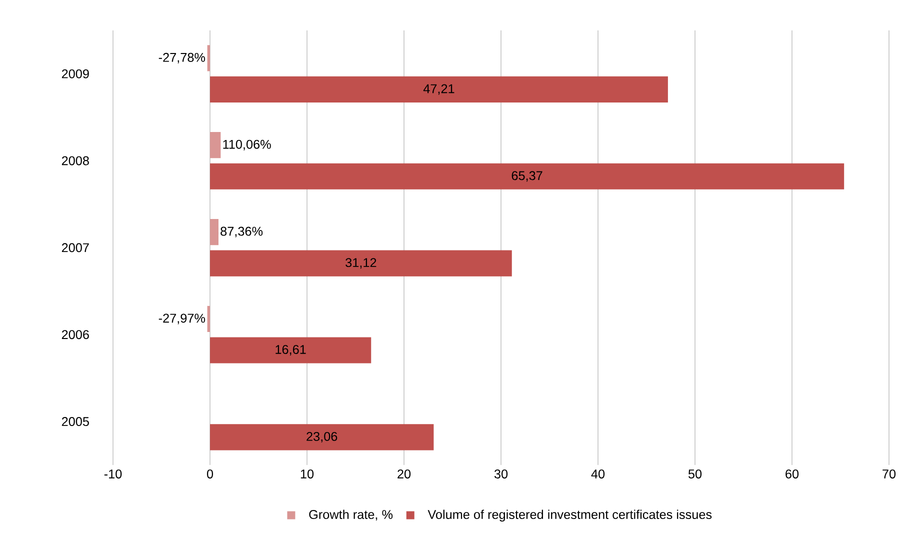 This screenshot has height=533, width=906. Describe the element at coordinates (75, 161) in the screenshot. I see `y-tick-label: 2008` at that location.